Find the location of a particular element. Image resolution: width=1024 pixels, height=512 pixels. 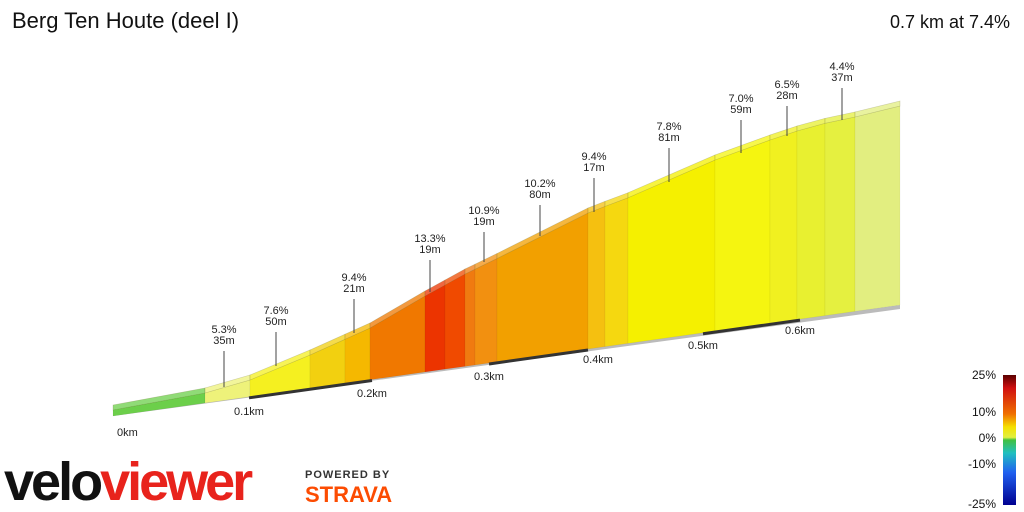

segment-grade: 7.8% is located at coordinates (668, 127).